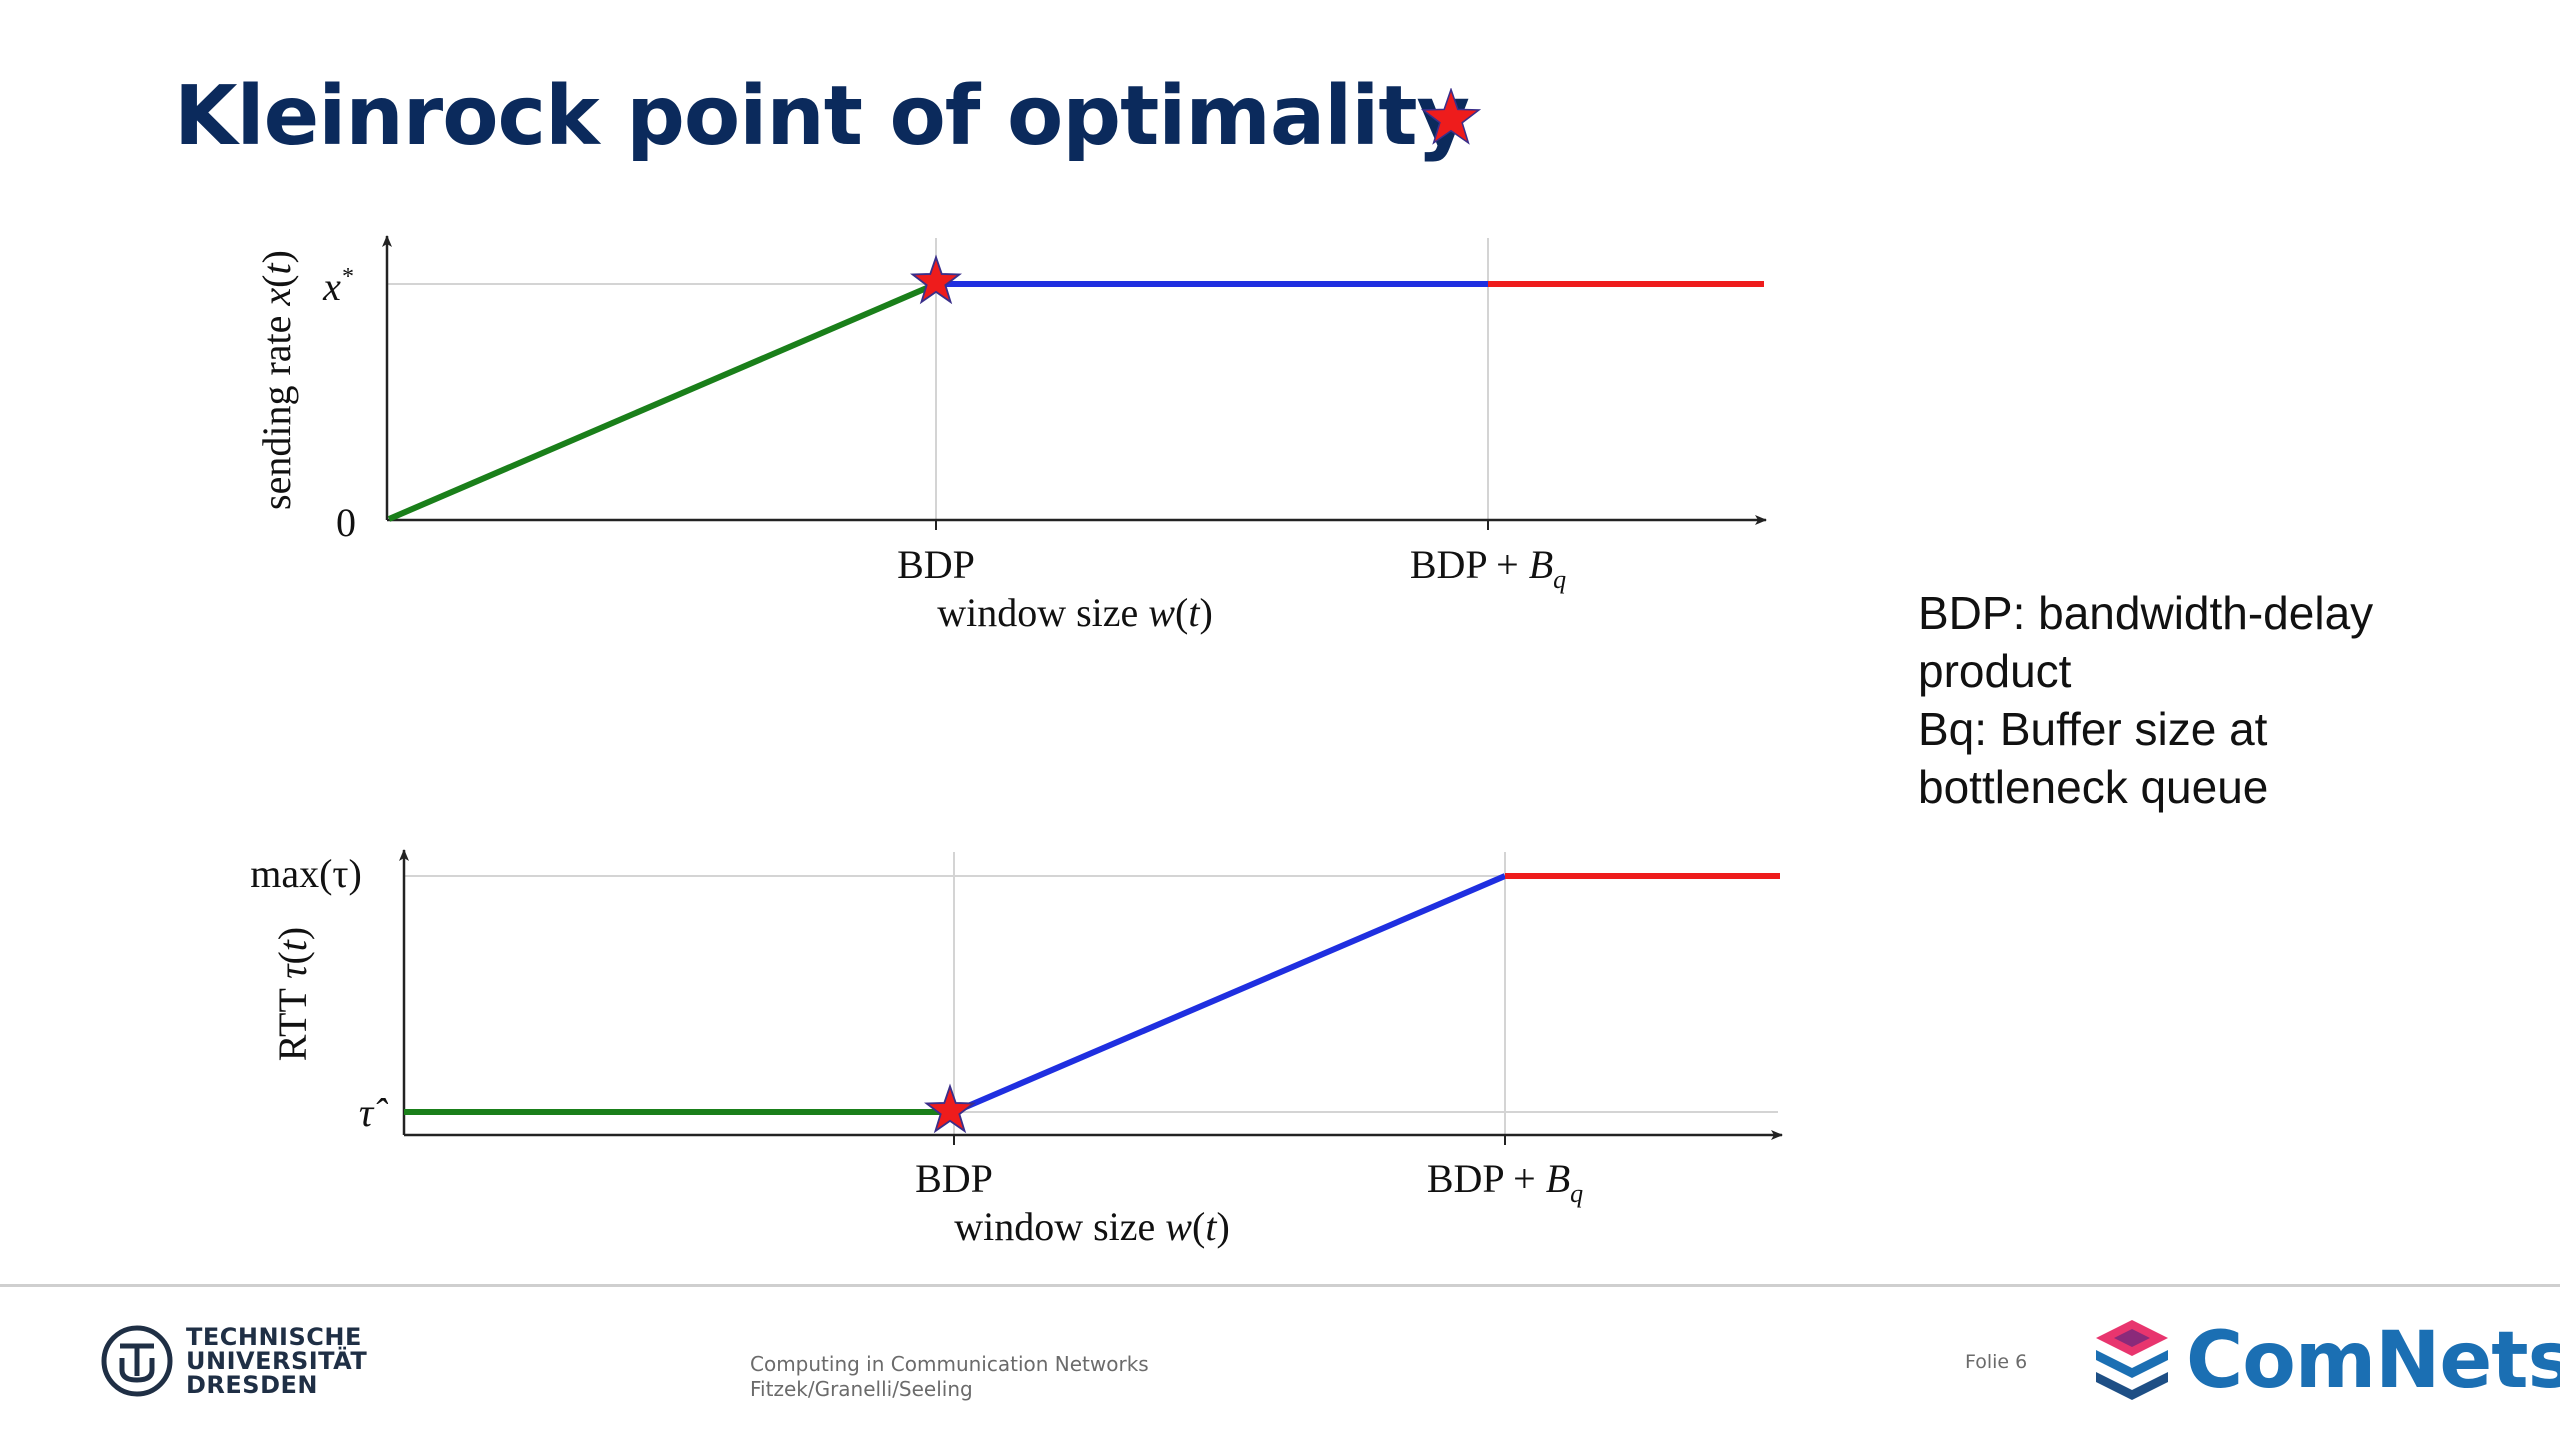 The width and height of the screenshot is (2560, 1440). Describe the element at coordinates (2132, 1360) in the screenshot. I see `comnets-stacked-layers-icon` at that location.